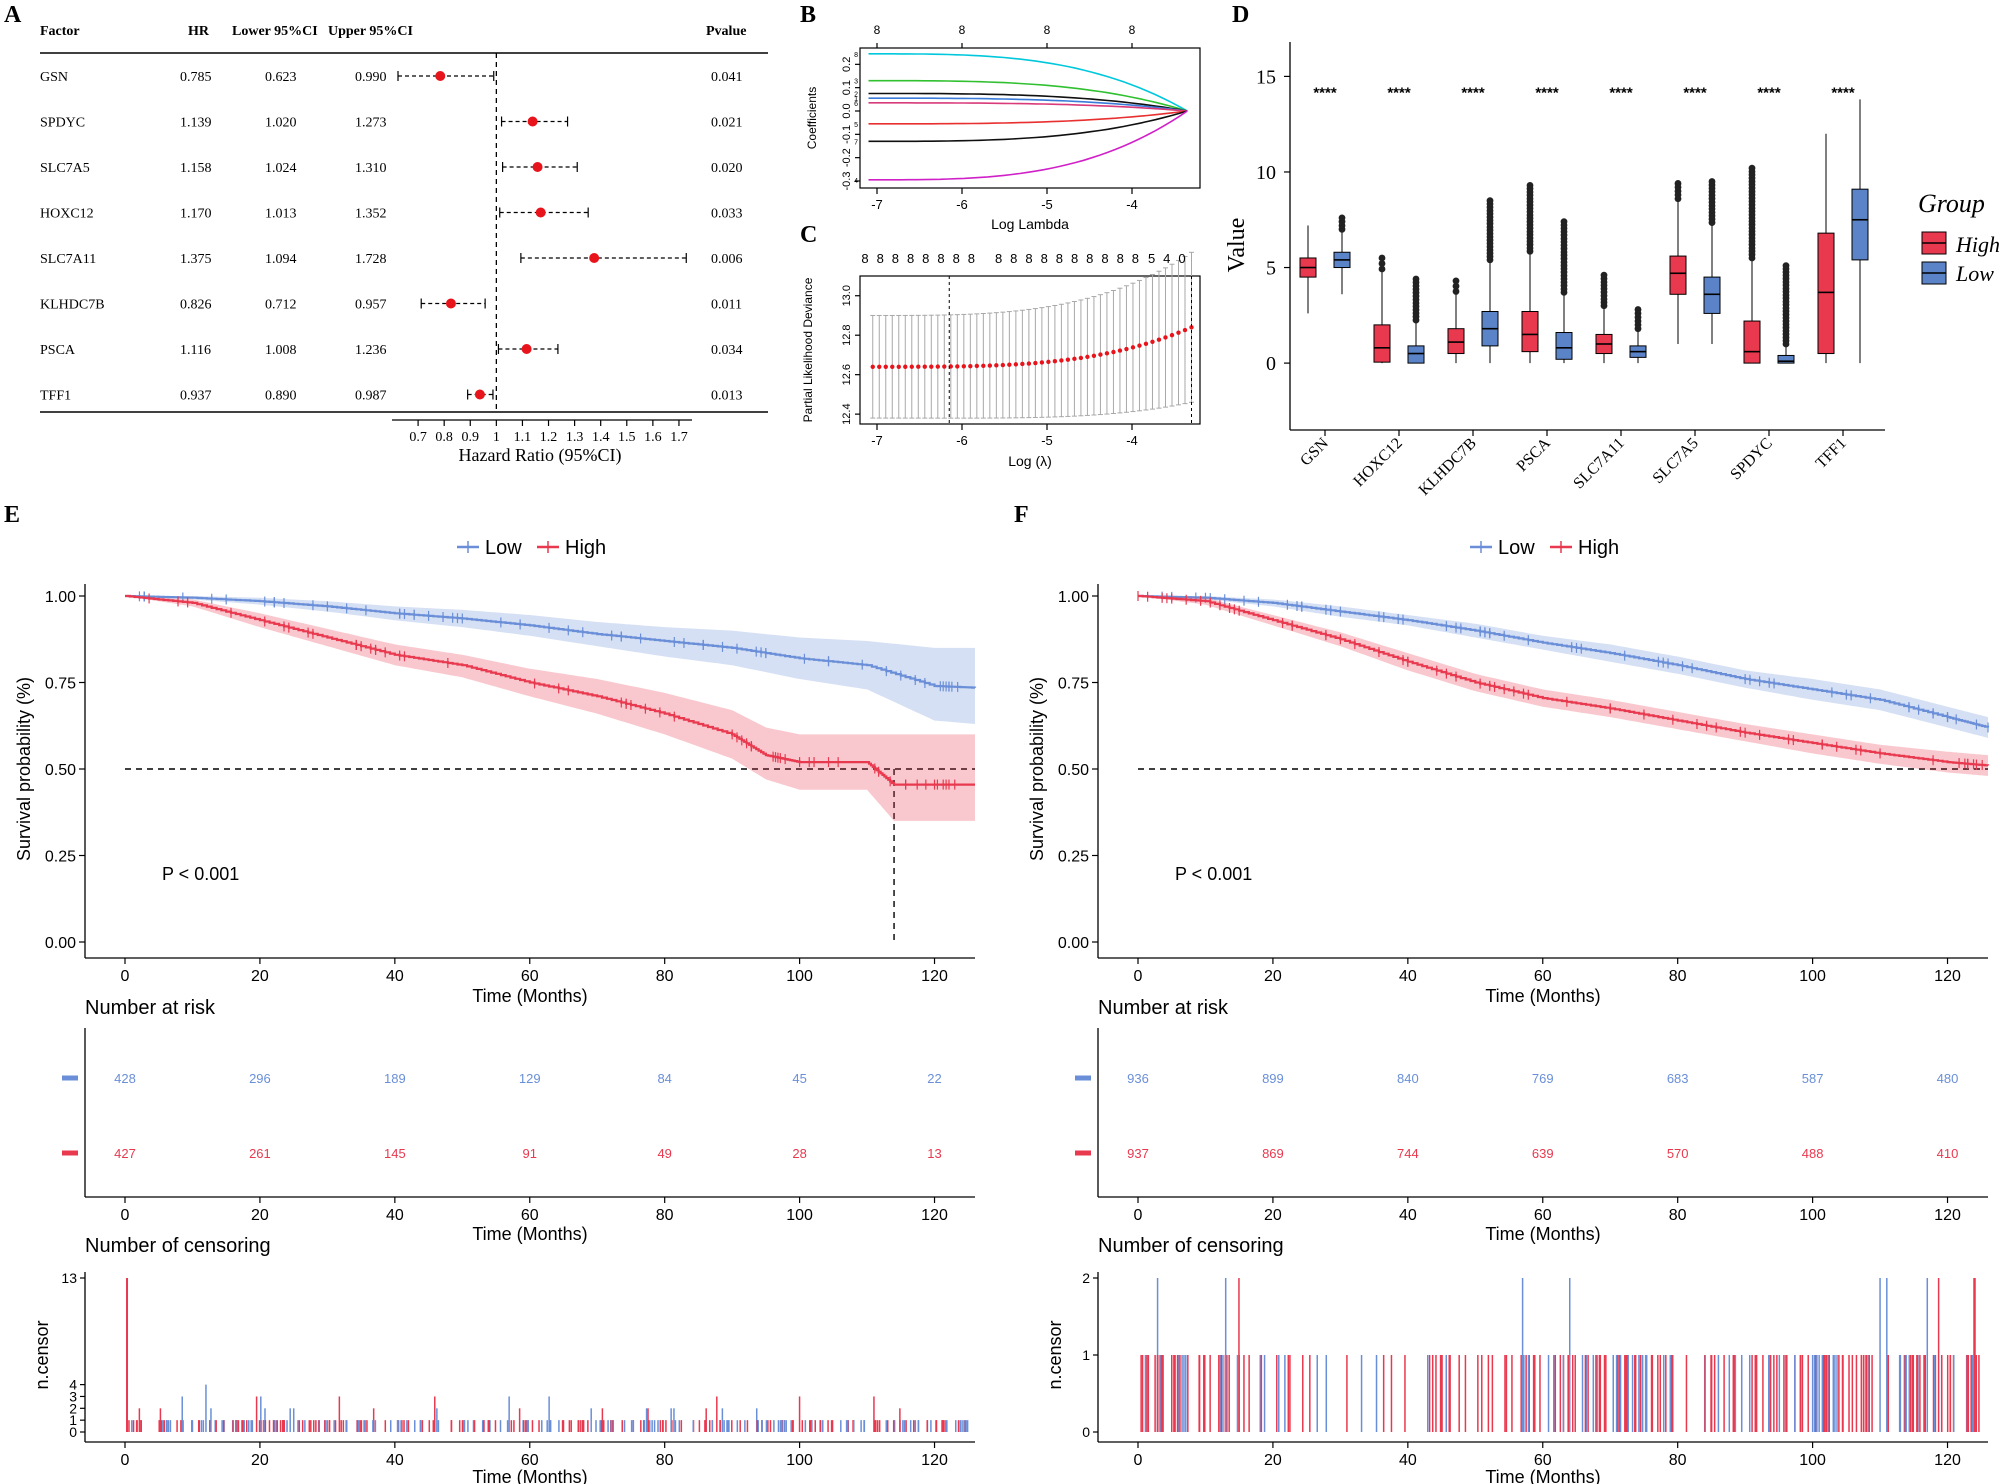  What do you see at coordinates (550, 690) in the screenshot?
I see `survival-curve` at bounding box center [550, 690].